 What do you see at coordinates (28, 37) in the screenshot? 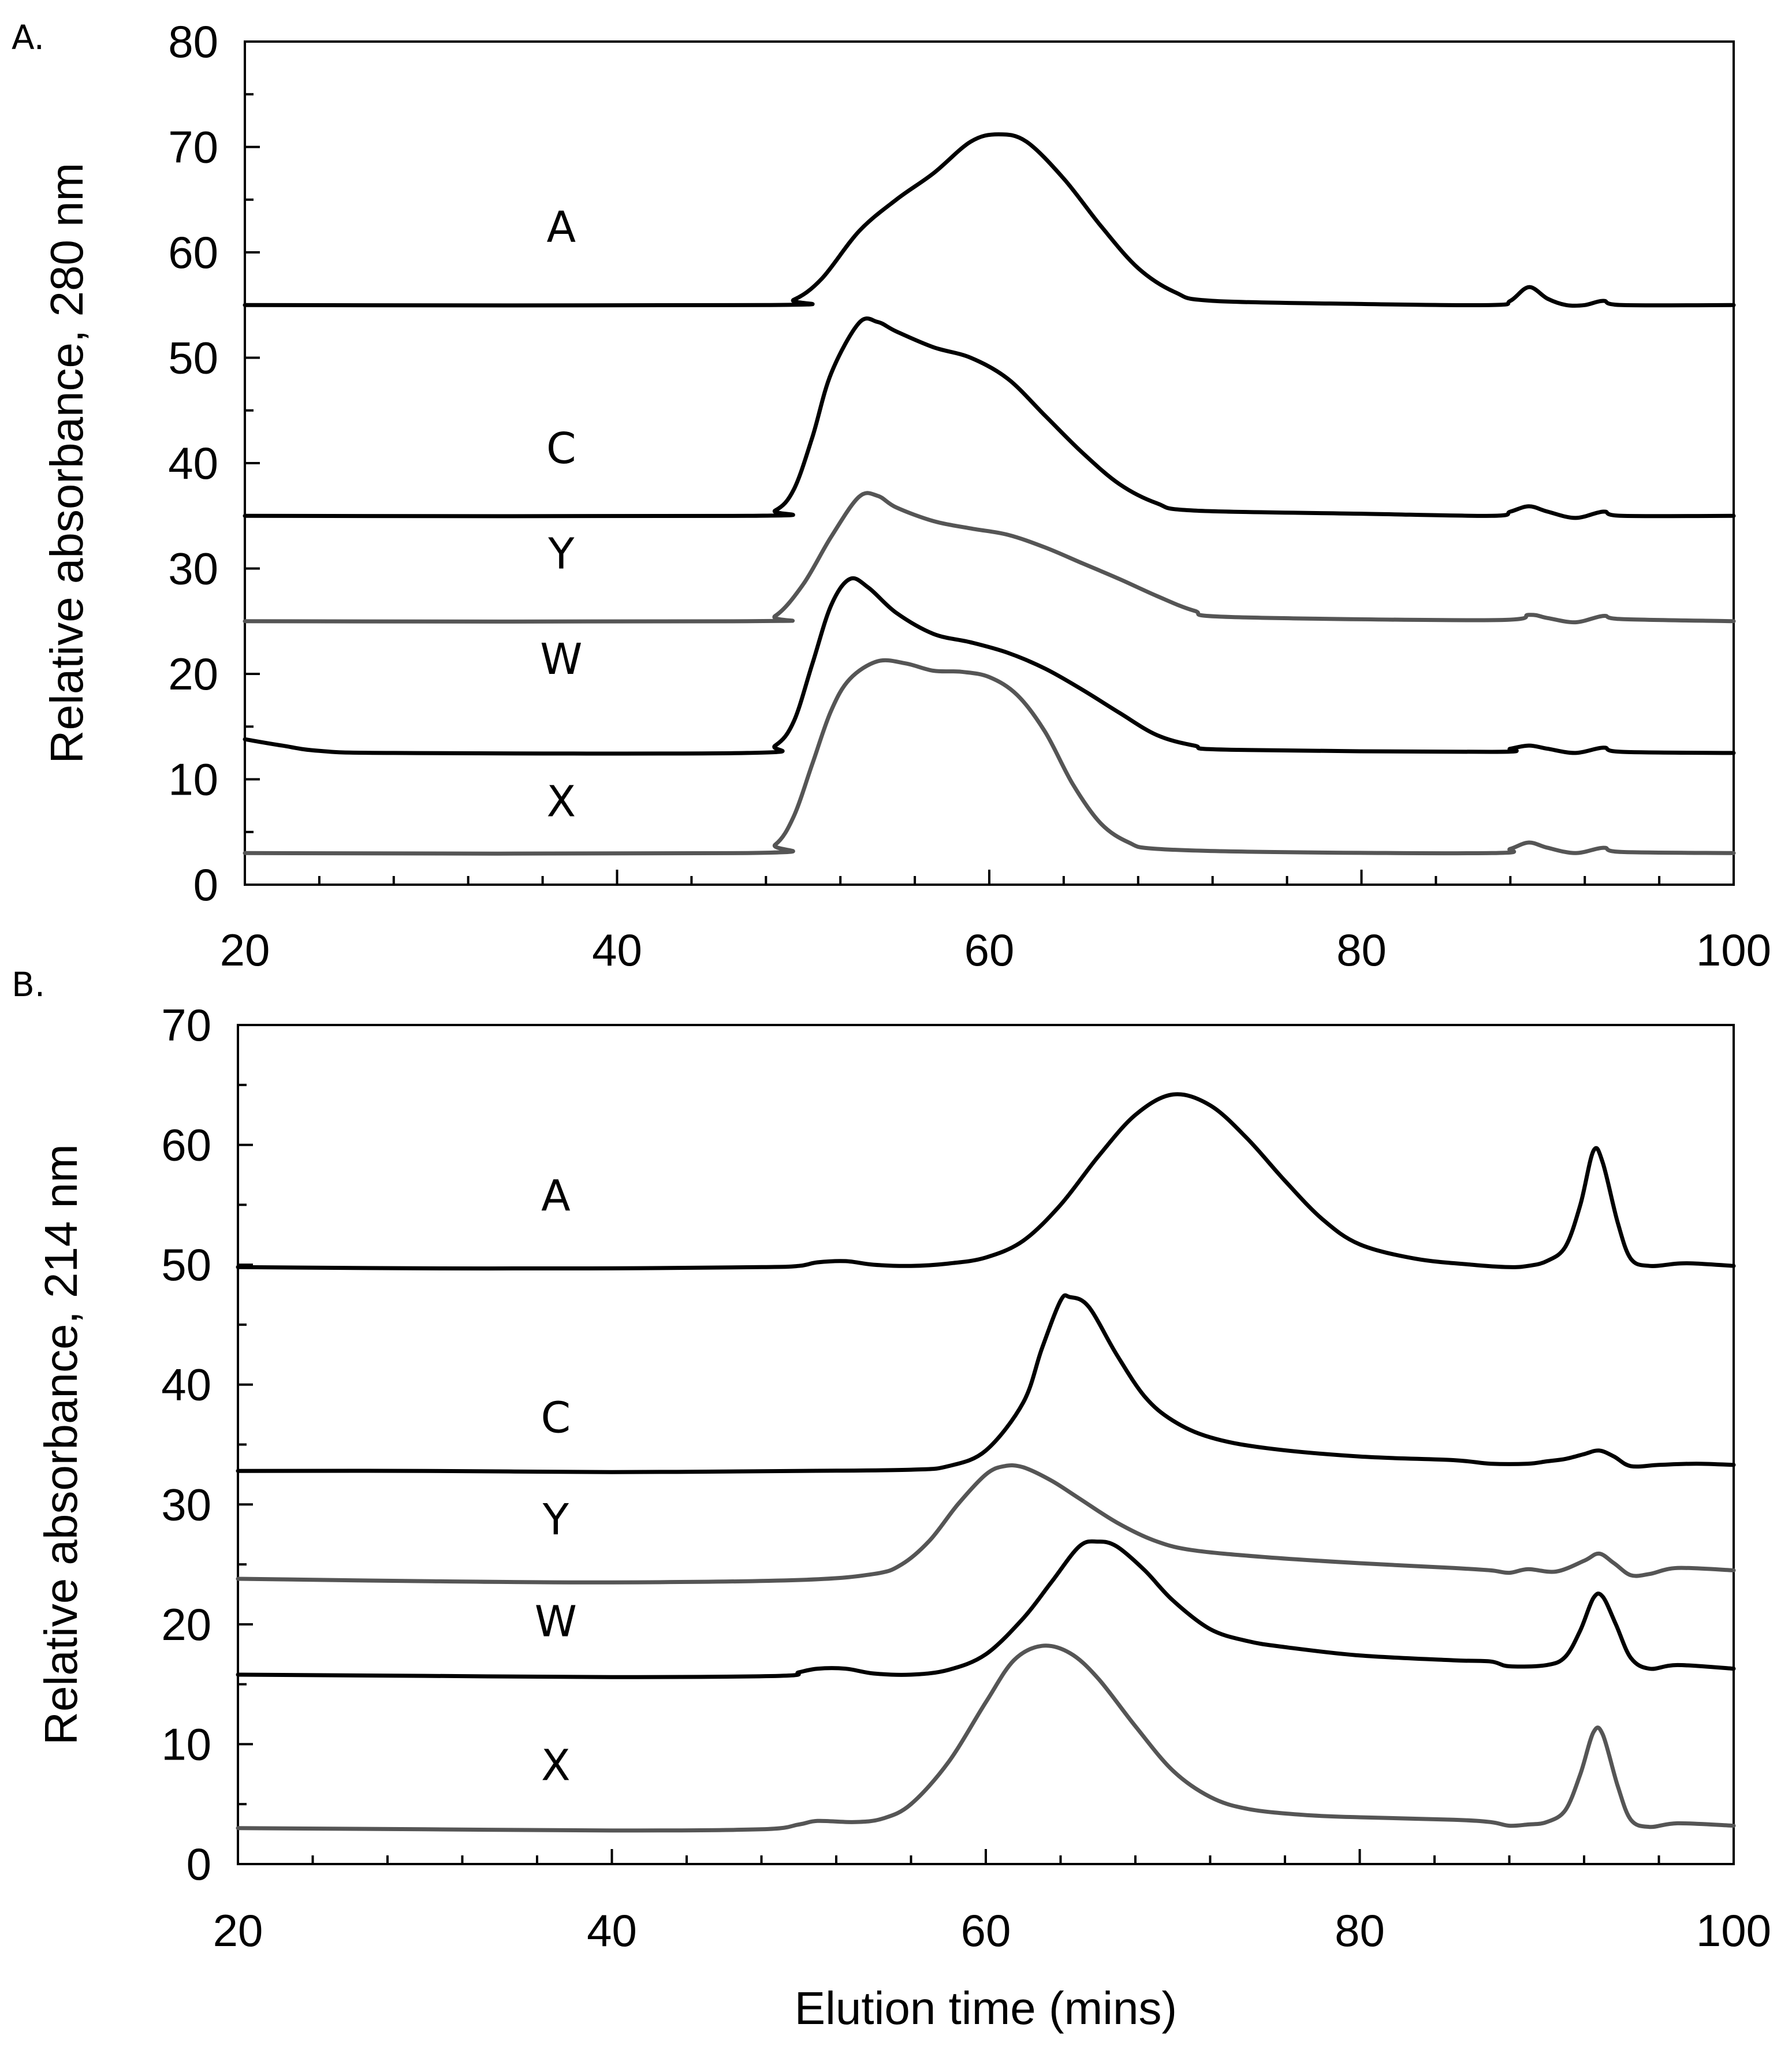
I see `panel-label: A.` at bounding box center [28, 37].